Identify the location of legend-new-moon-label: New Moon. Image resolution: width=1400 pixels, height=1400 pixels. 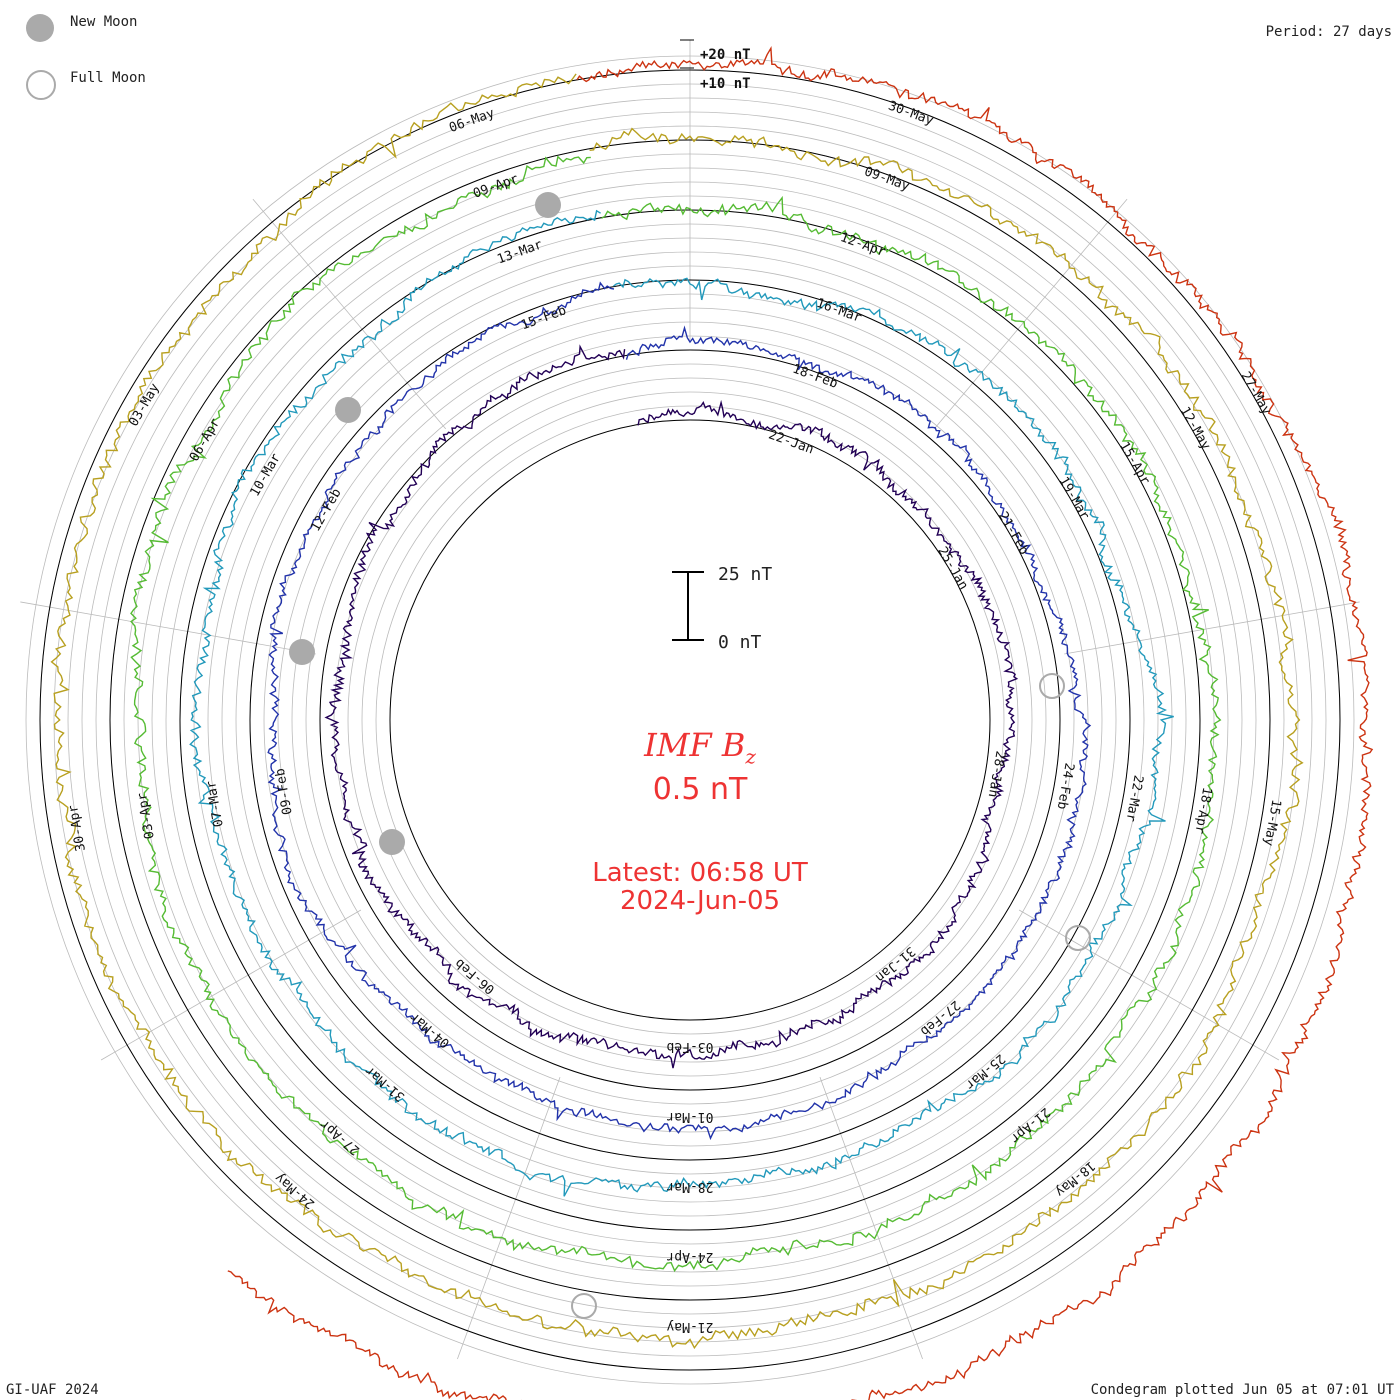
(104, 22).